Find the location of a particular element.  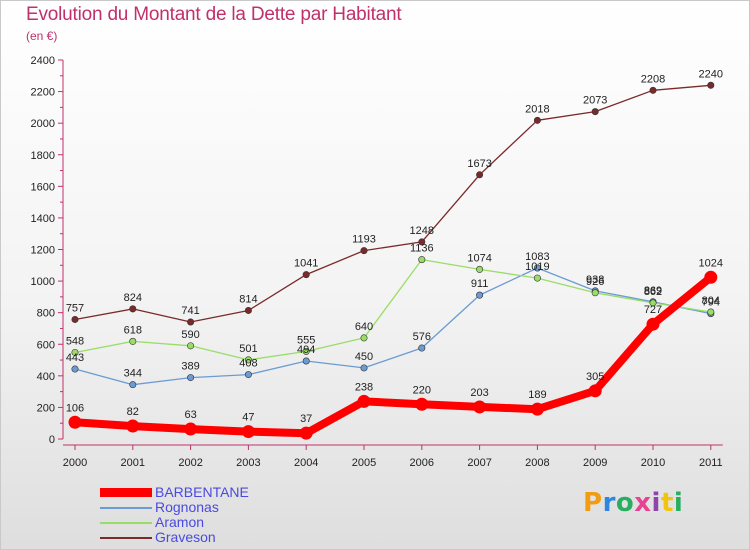

data-label-rognonas: 344 is located at coordinates (133, 374).